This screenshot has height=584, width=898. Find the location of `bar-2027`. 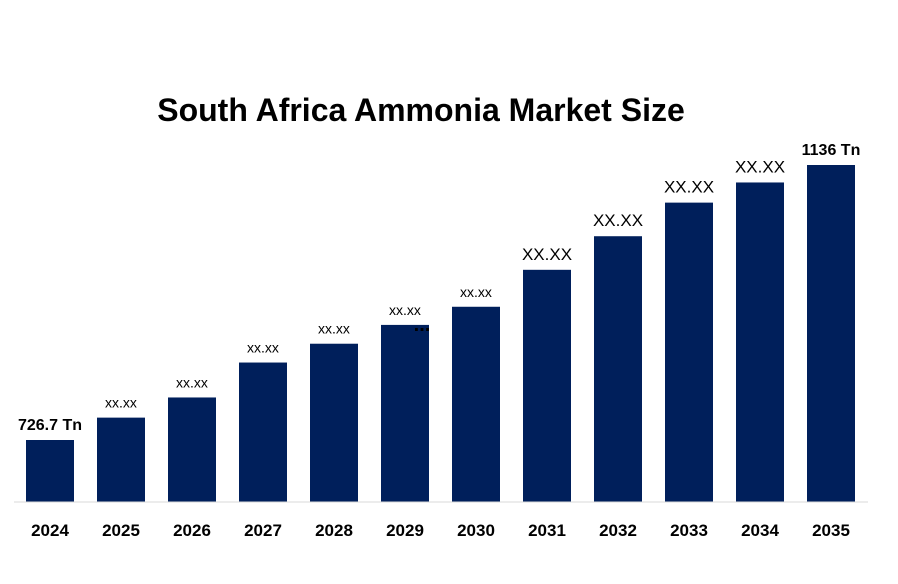

bar-2027 is located at coordinates (263, 432).